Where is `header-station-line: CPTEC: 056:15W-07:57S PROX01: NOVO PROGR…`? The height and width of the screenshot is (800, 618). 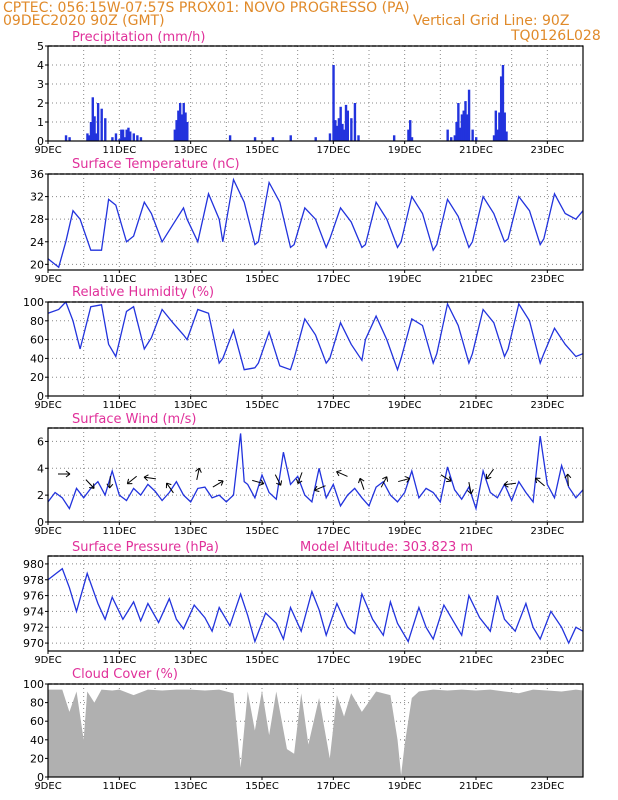
header-station-line: CPTEC: 056:15W-07:57S PROX01: NOVO PROGR… is located at coordinates (206, 8).